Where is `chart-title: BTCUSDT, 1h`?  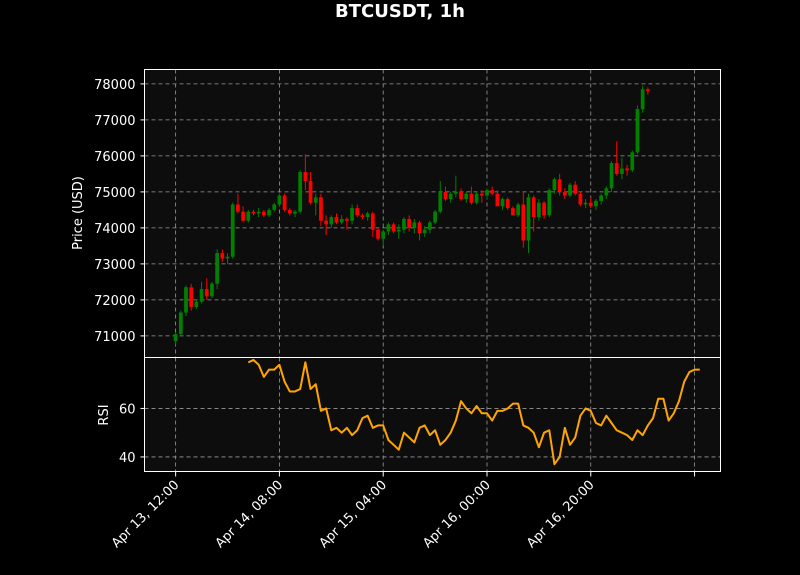 chart-title: BTCUSDT, 1h is located at coordinates (400, 11).